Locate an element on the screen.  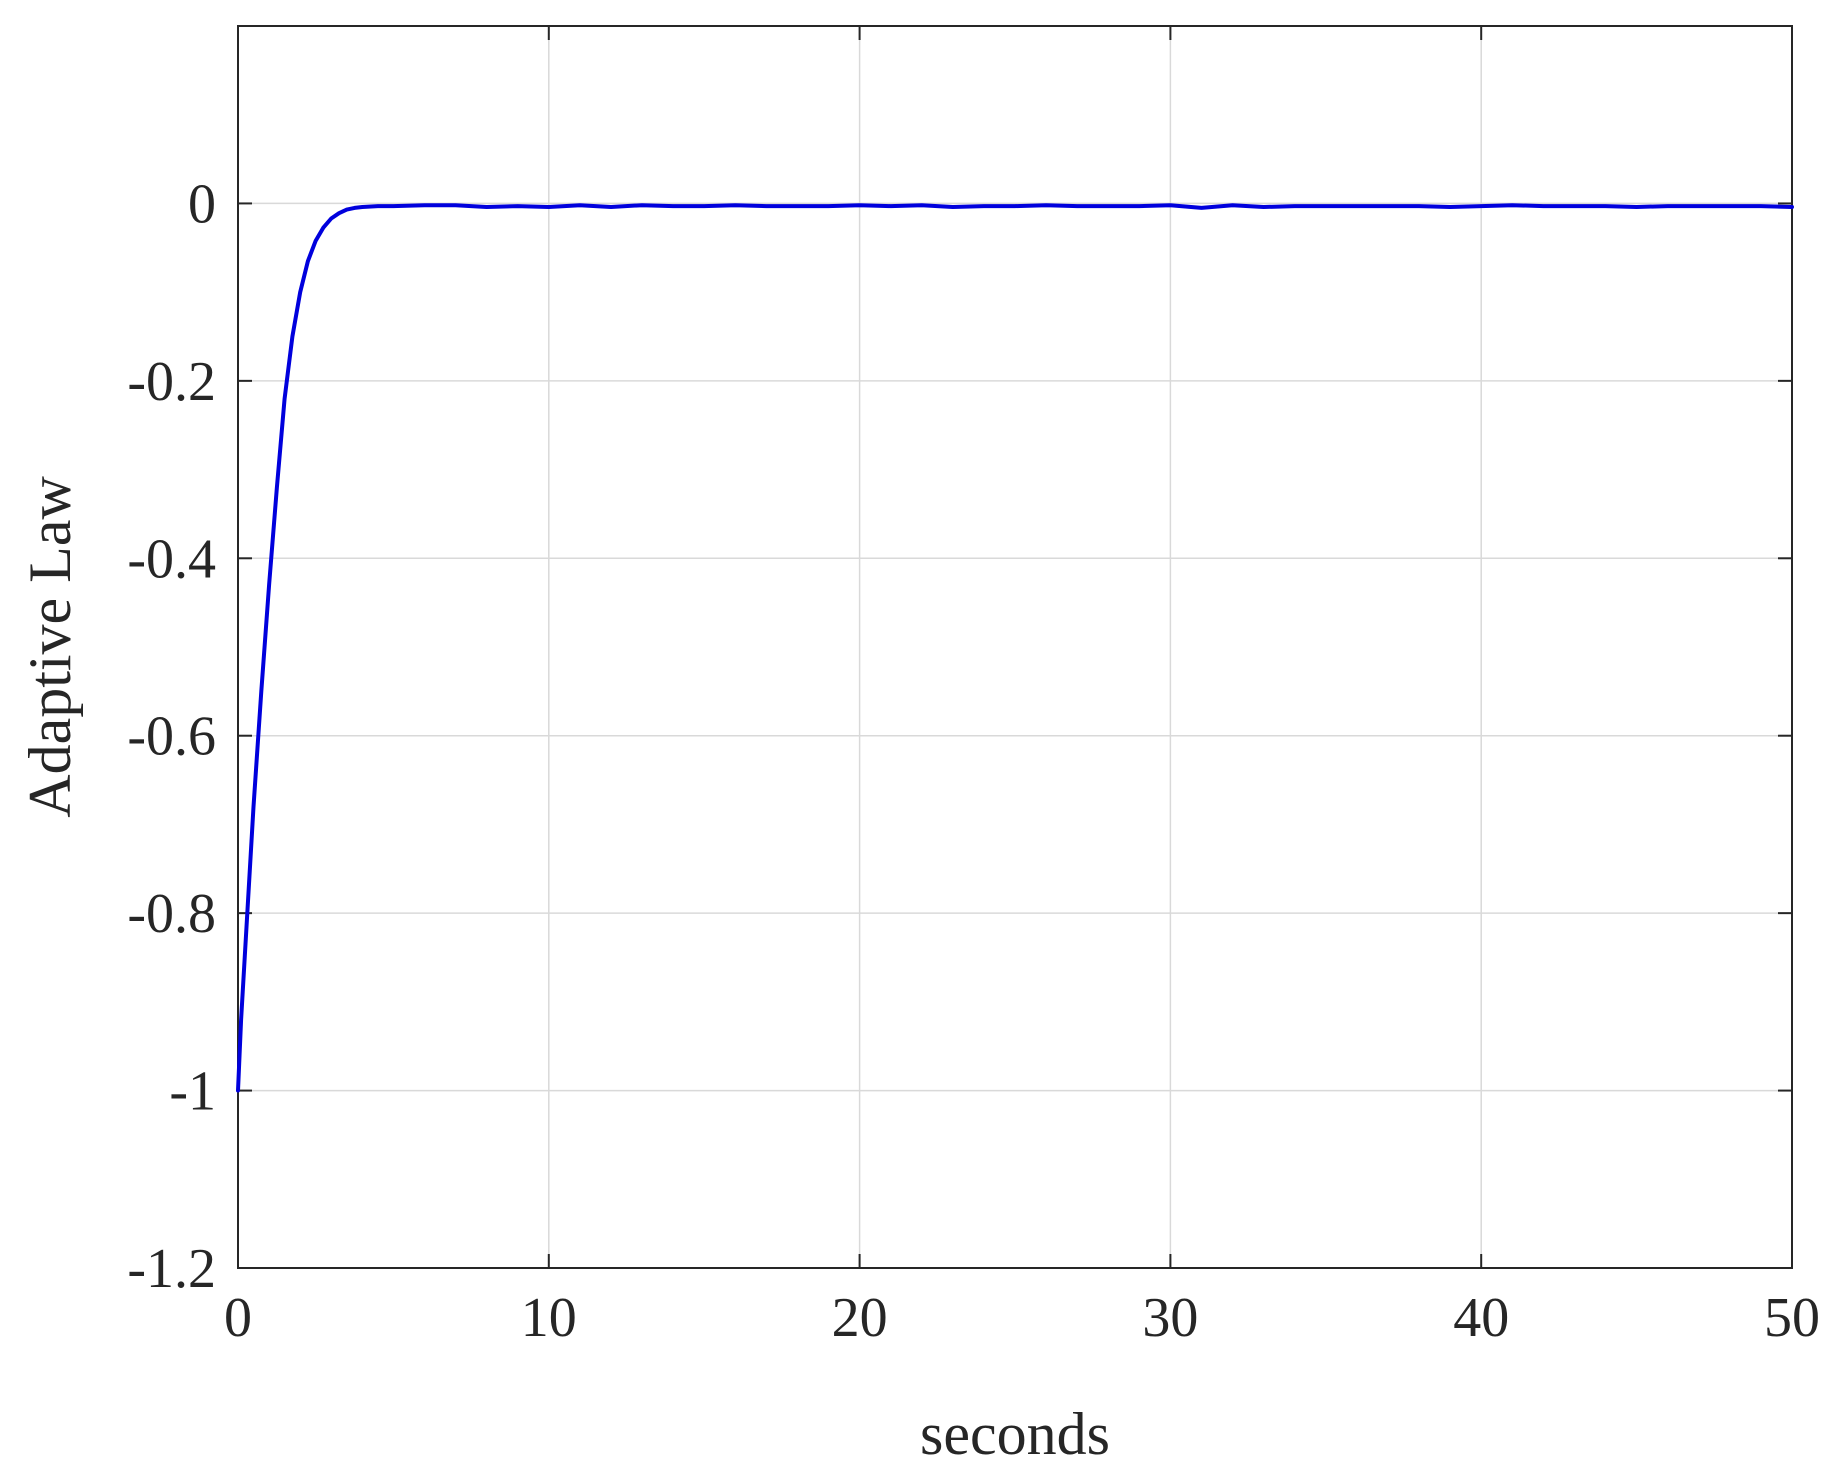
x-tick-label: 50 is located at coordinates (1792, 1318).